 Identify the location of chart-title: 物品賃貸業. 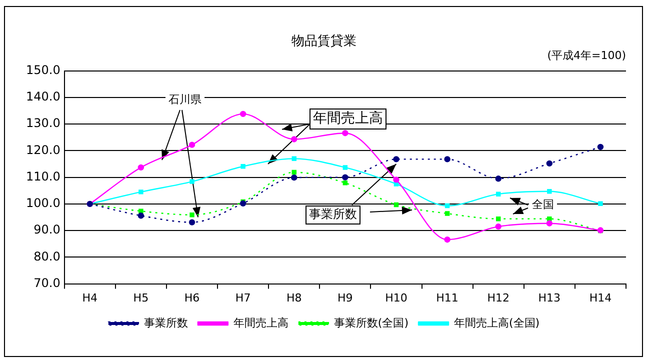
(324, 42).